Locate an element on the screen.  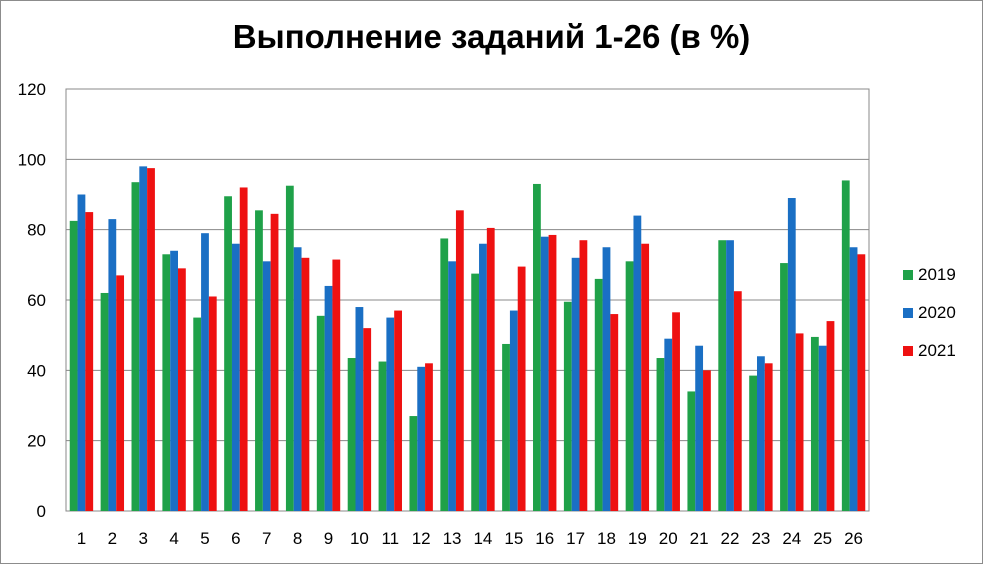
x-tick-label: 20 is located at coordinates (668, 538).